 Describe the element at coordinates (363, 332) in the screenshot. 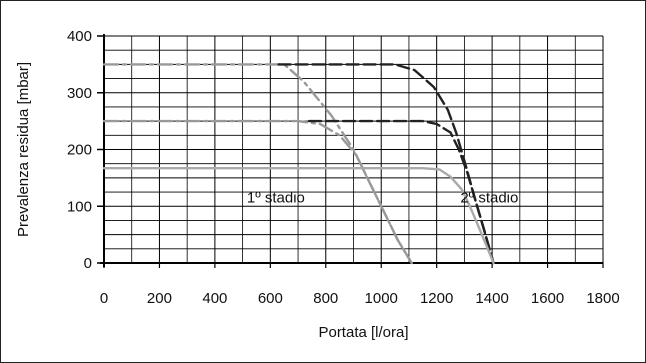

I see `x-axis-title: Portata [l/ora]` at that location.